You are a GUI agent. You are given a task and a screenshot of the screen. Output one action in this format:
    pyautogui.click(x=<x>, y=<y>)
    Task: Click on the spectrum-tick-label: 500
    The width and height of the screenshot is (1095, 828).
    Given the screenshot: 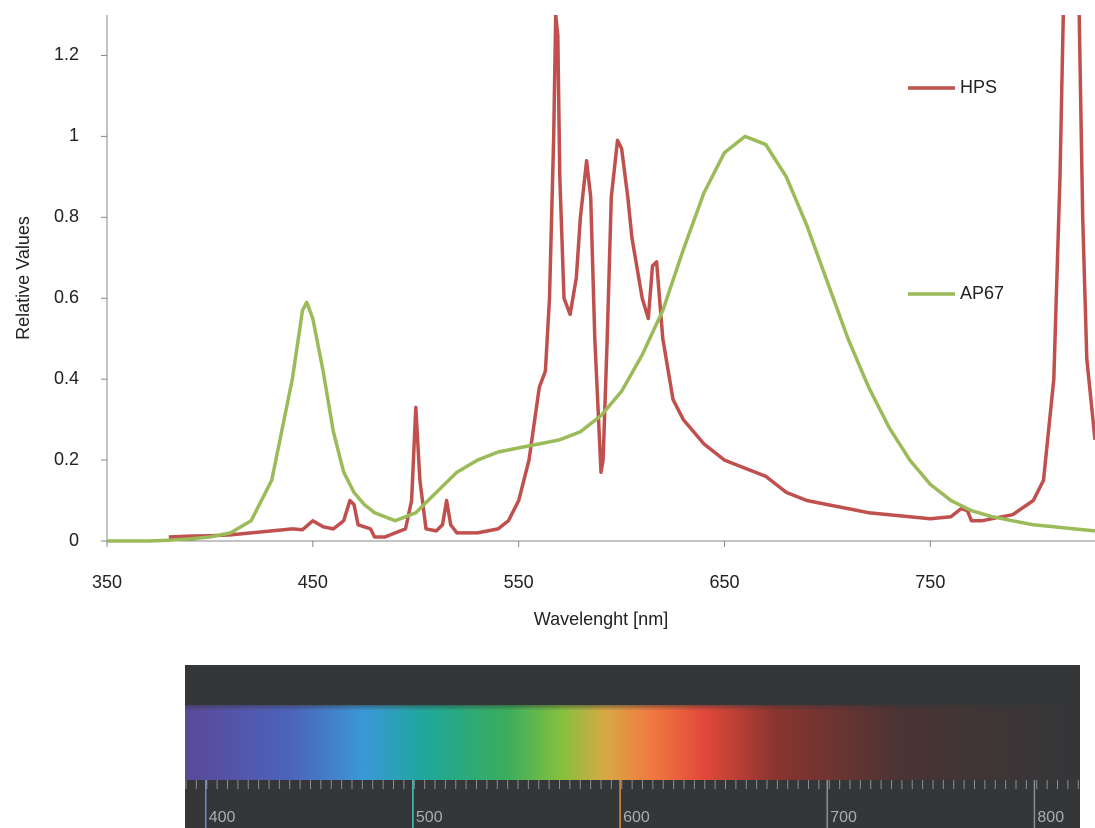 What is the action you would take?
    pyautogui.click(x=429, y=817)
    